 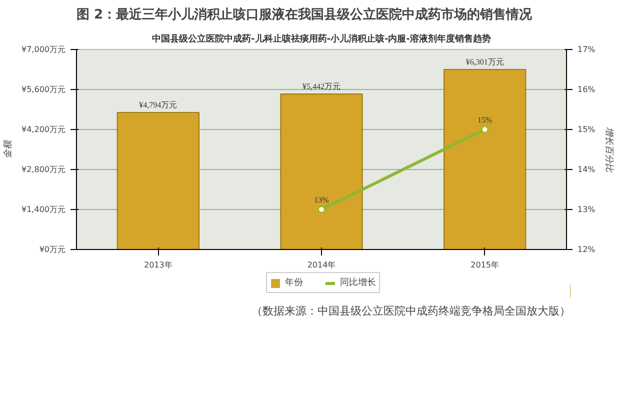 What do you see at coordinates (322, 200) in the screenshot?
I see `data-label: 13%` at bounding box center [322, 200].